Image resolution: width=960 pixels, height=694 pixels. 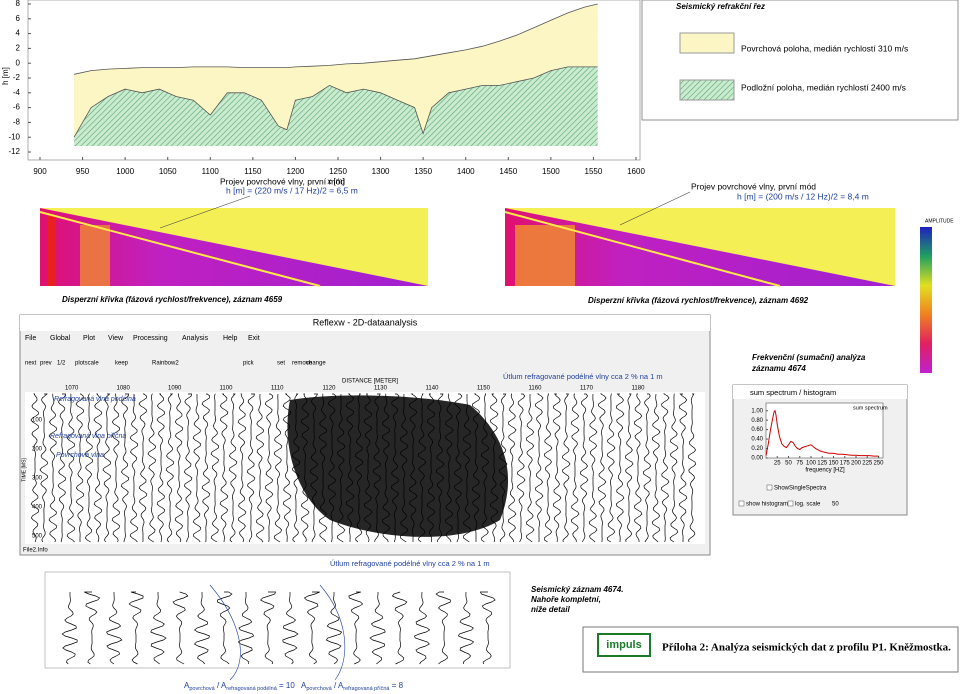 What do you see at coordinates (122, 364) in the screenshot?
I see `toolbar-label: keep` at bounding box center [122, 364].